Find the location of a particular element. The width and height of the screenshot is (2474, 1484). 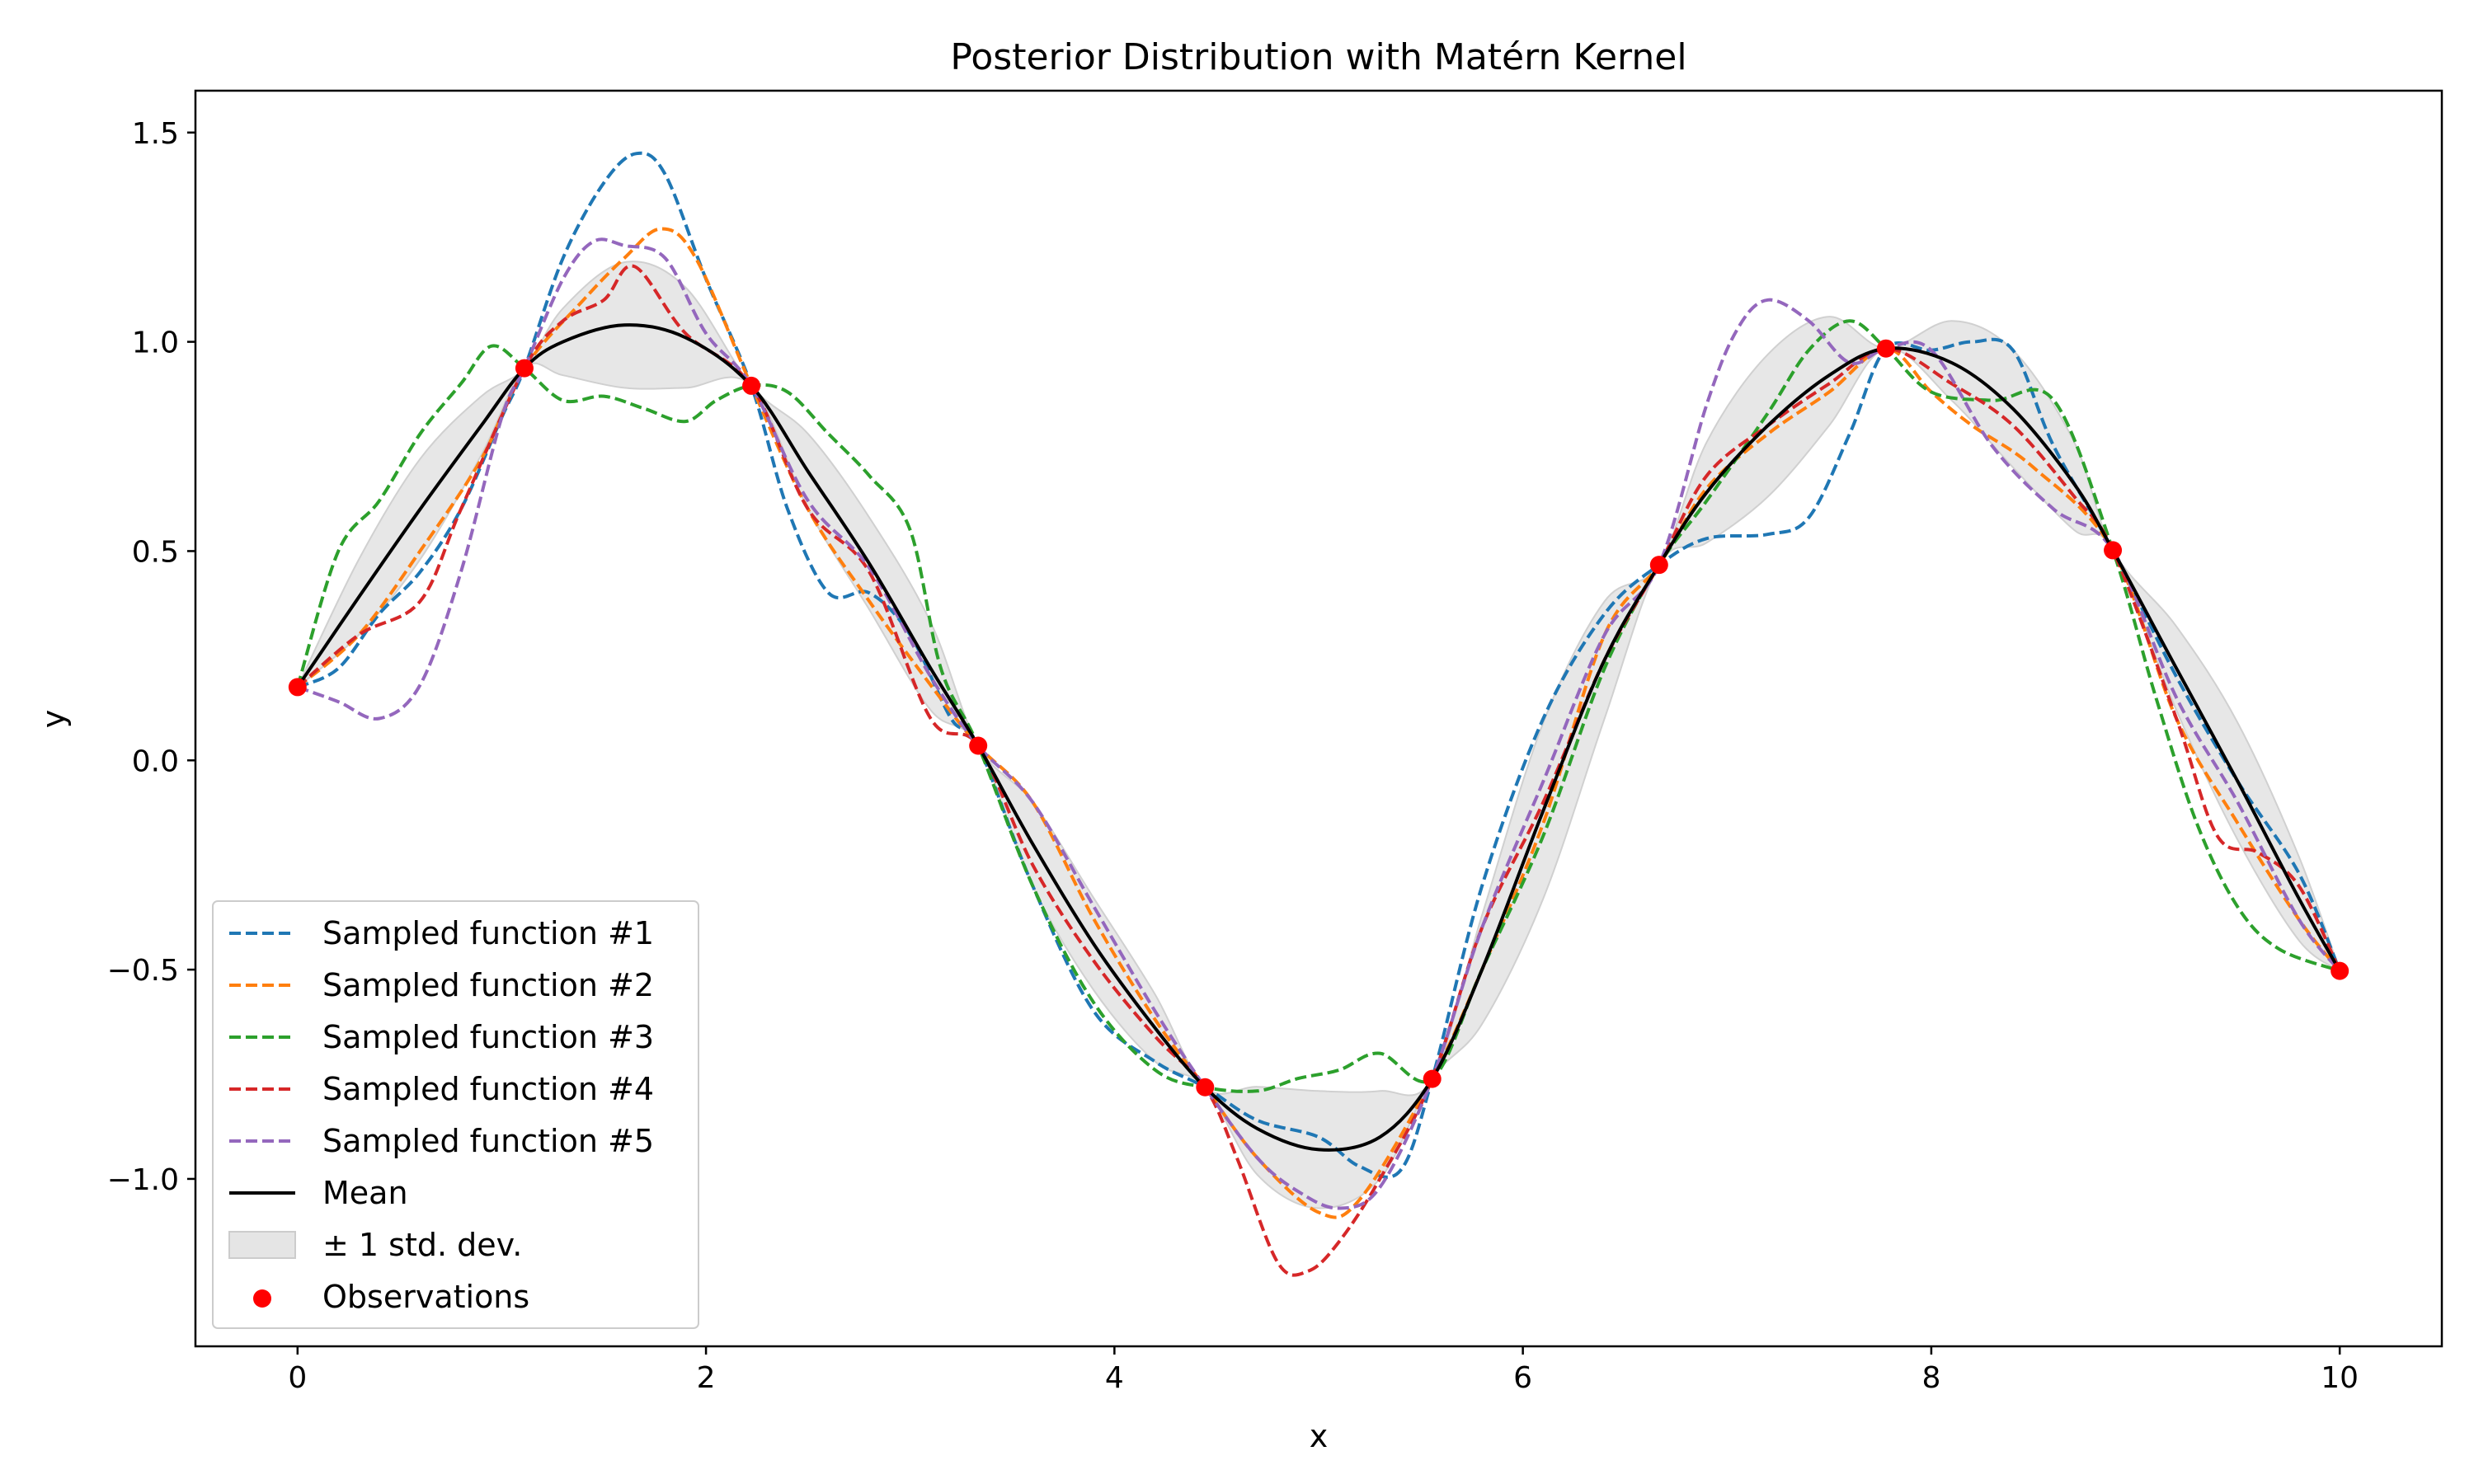

x-axis-ticks: 0 2 4 6 8 10 is located at coordinates (1323, 1370).